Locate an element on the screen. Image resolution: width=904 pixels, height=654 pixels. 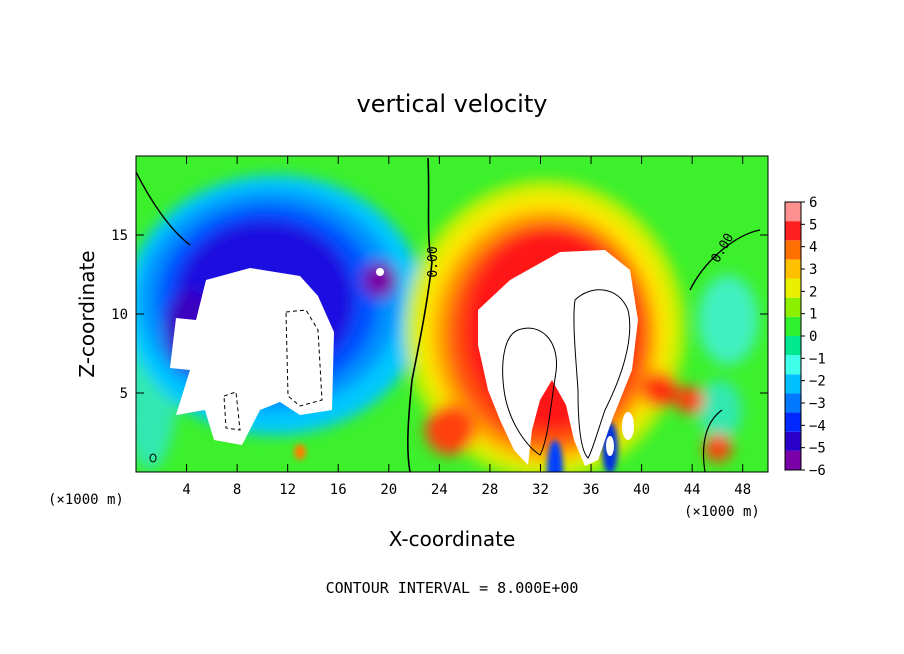
x-tick-label: 24 is located at coordinates (439, 490).